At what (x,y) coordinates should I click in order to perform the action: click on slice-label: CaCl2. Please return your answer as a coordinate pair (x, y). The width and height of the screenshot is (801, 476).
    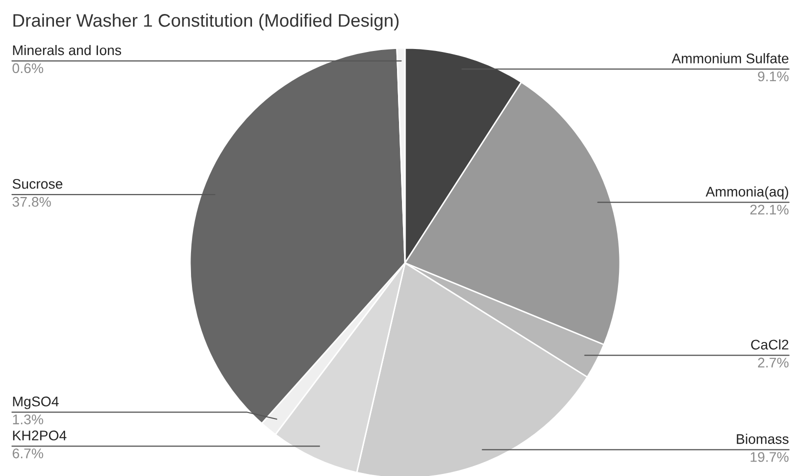
    Looking at the image, I should click on (769, 344).